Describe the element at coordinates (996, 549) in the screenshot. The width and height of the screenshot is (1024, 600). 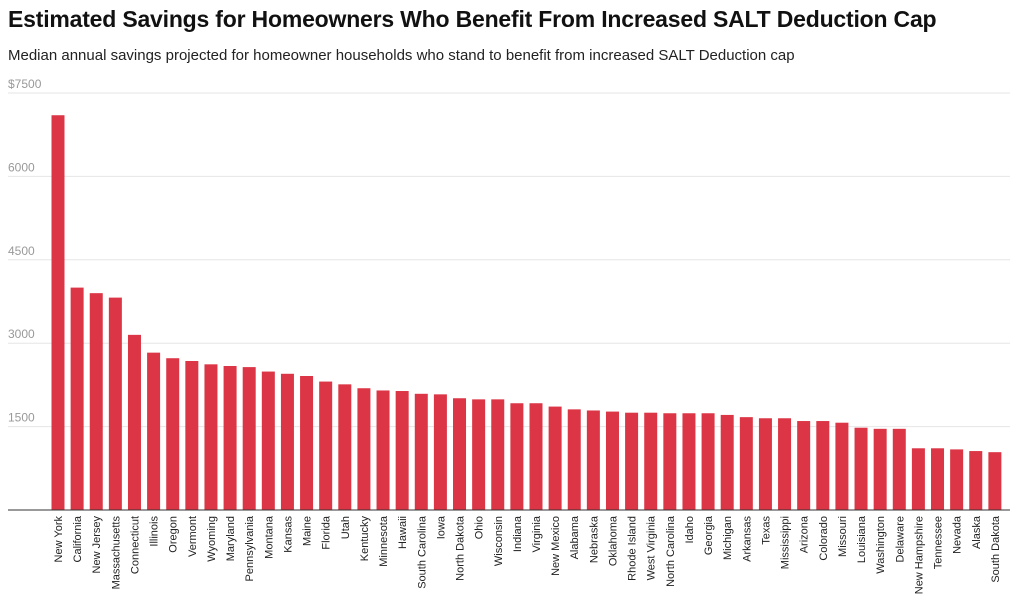
I see `x-tick-label: South Dakota` at that location.